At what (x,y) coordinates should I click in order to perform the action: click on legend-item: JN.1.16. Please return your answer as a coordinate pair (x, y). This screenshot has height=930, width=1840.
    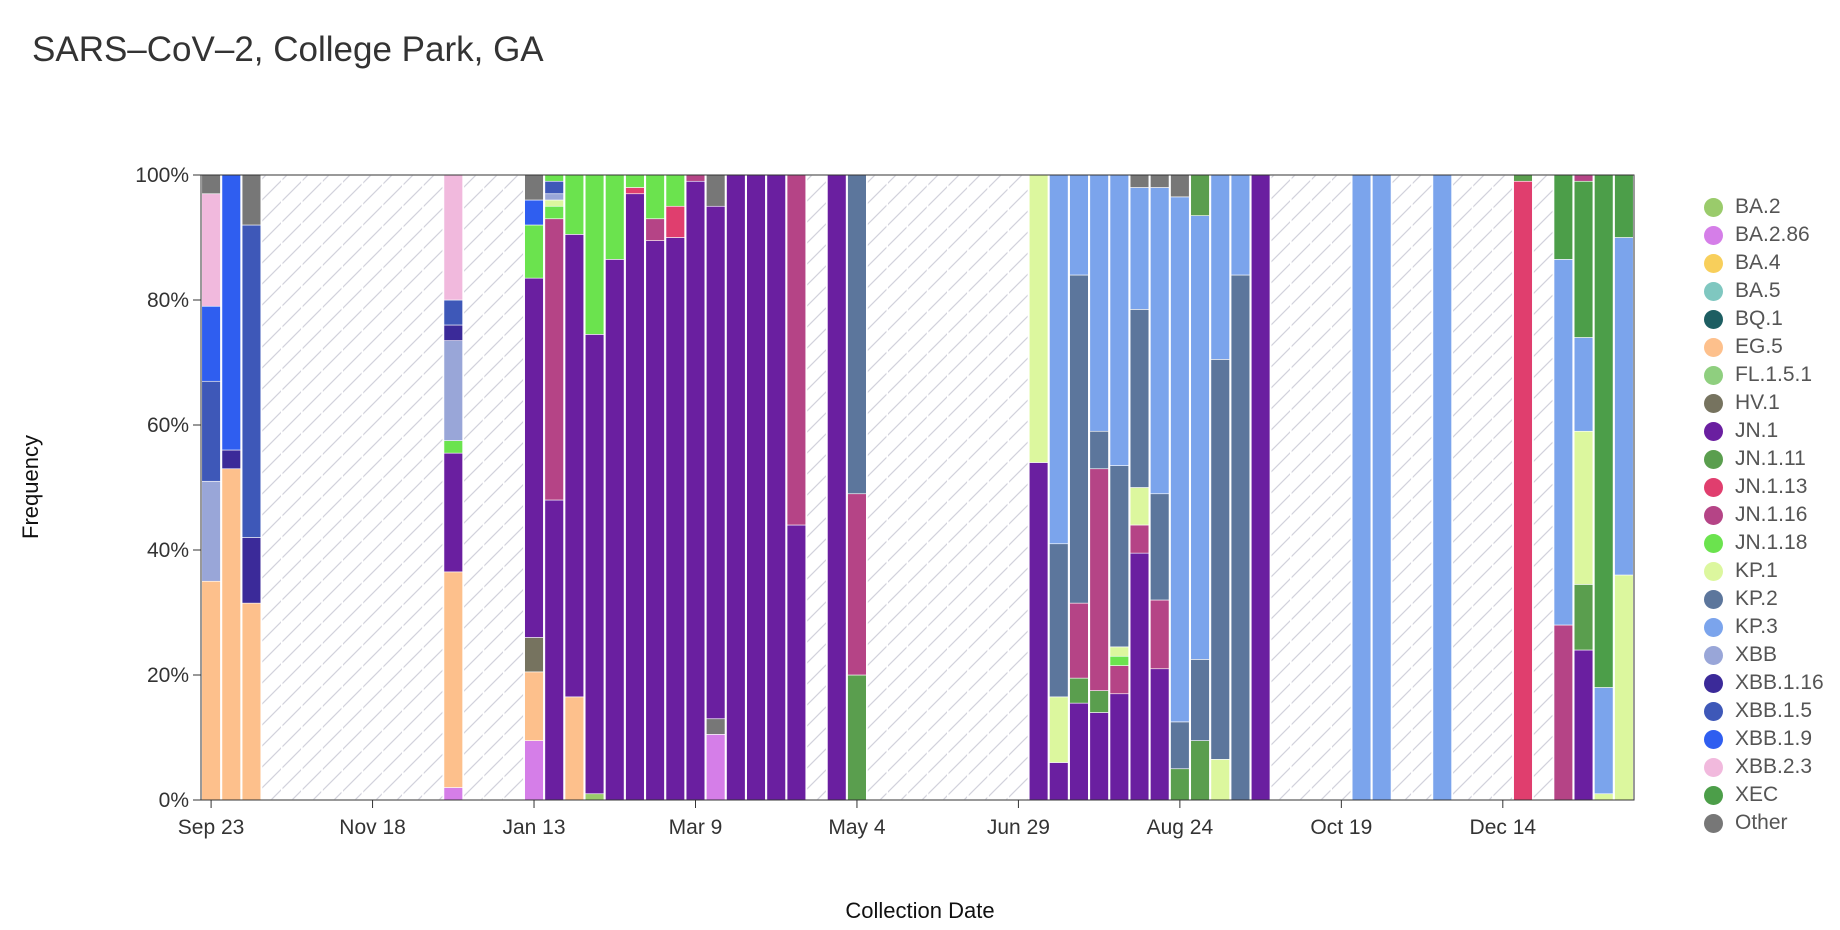
    Looking at the image, I should click on (1764, 515).